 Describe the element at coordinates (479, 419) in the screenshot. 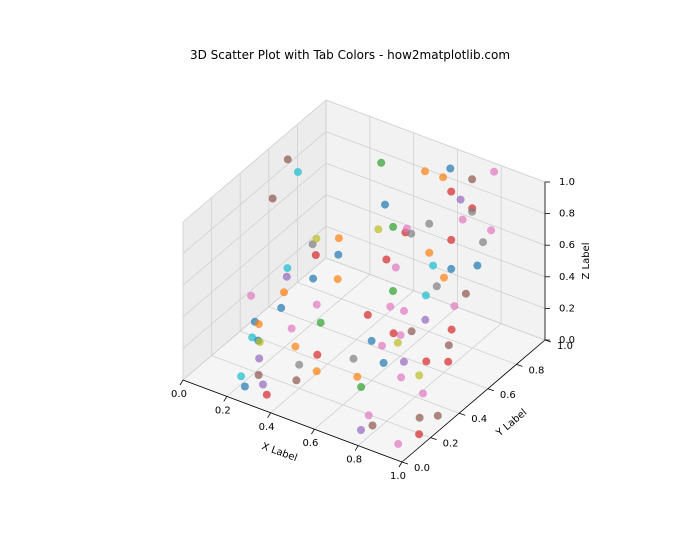

I see `y-tick-label: 0.4` at that location.